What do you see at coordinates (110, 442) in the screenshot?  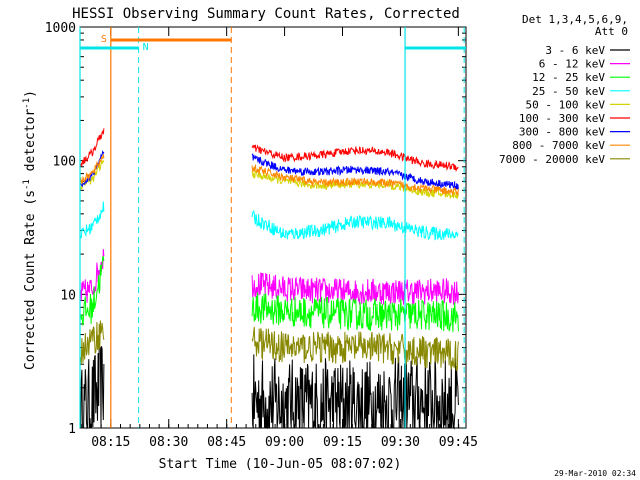 I see `x-tick-label: 08:15` at bounding box center [110, 442].